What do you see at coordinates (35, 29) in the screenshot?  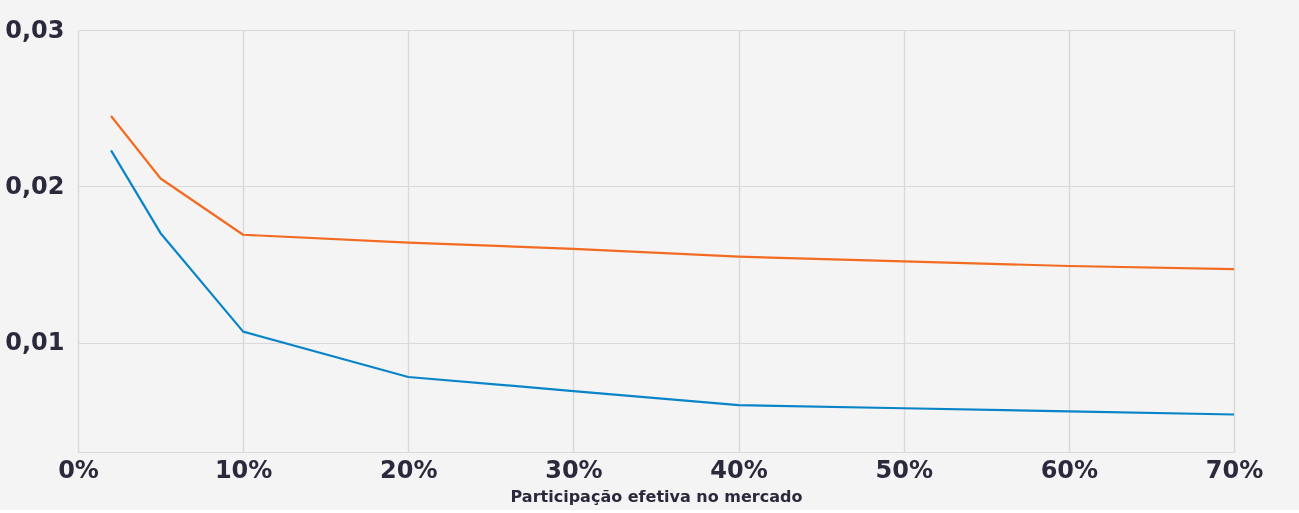 I see `y-tick-label: 0,03` at bounding box center [35, 29].